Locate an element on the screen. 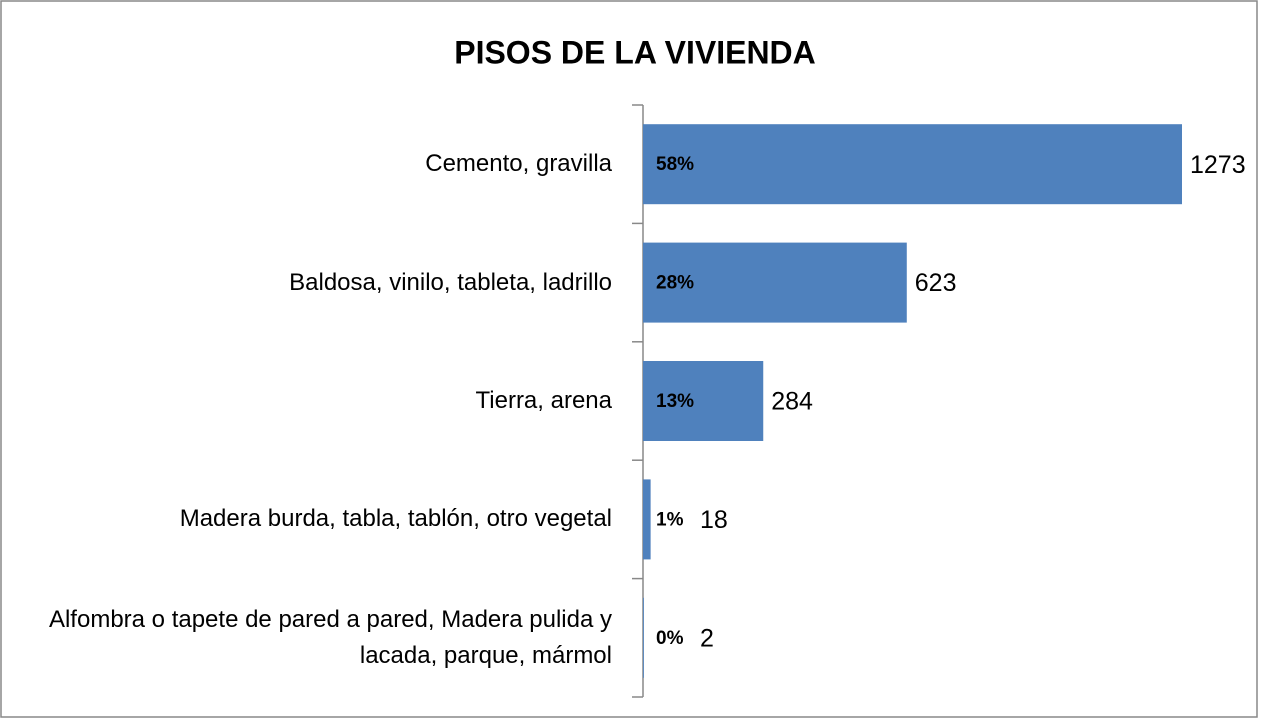 The width and height of the screenshot is (1261, 719). share-label: 1% is located at coordinates (670, 519).